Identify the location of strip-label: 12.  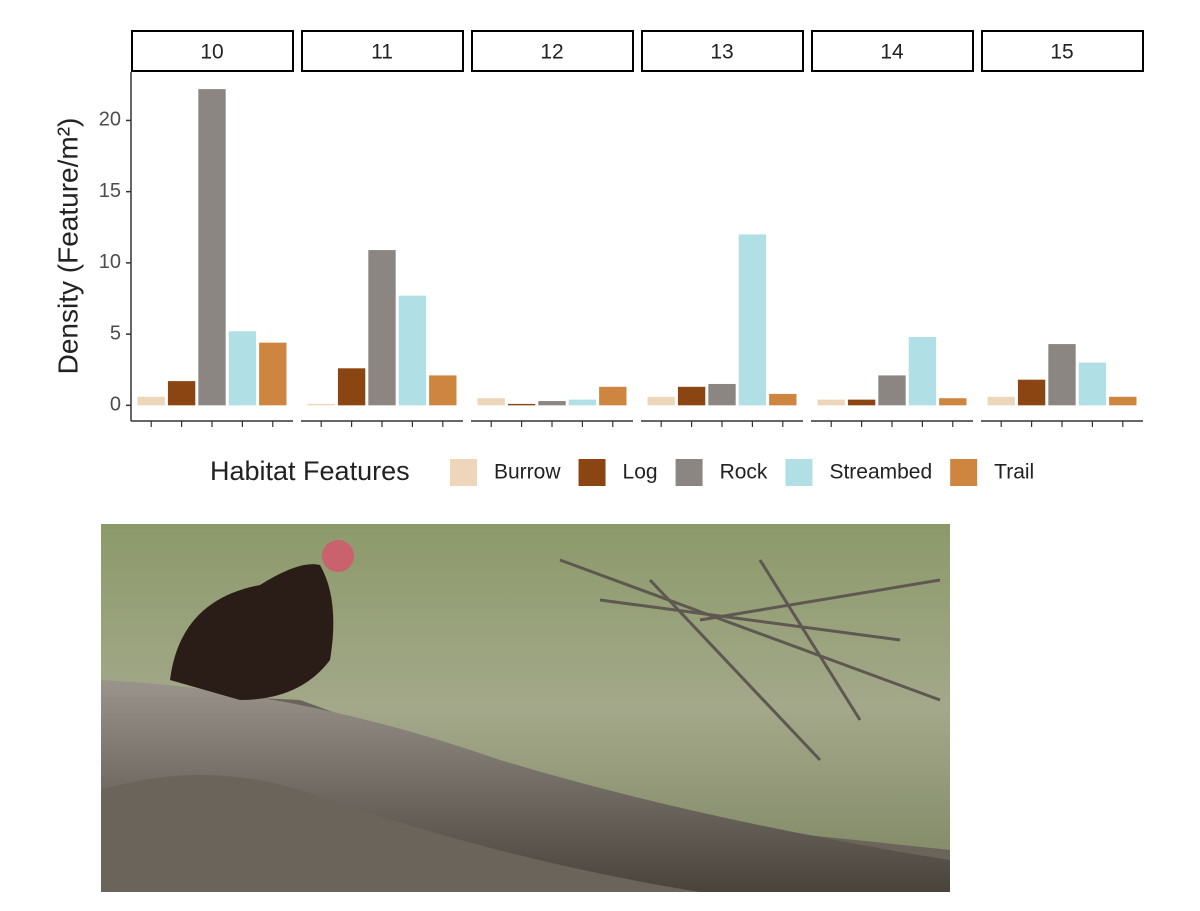
(551, 52).